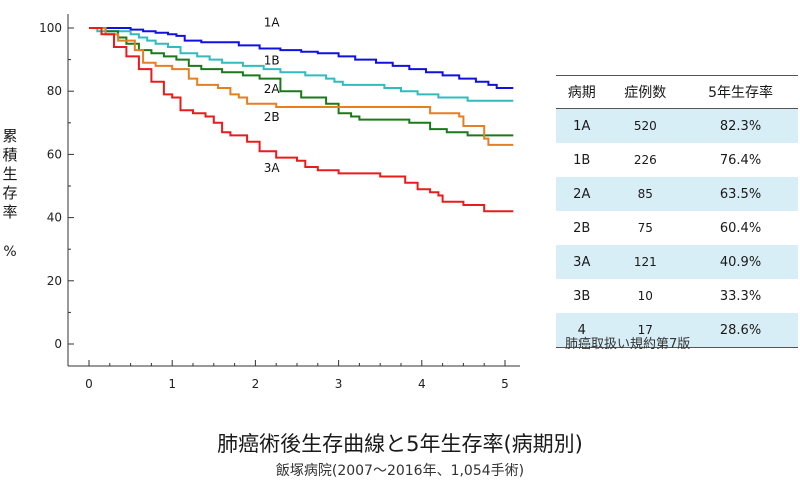 The height and width of the screenshot is (500, 800). Describe the element at coordinates (740, 330) in the screenshot. I see `cell-rate: 28.6%` at that location.